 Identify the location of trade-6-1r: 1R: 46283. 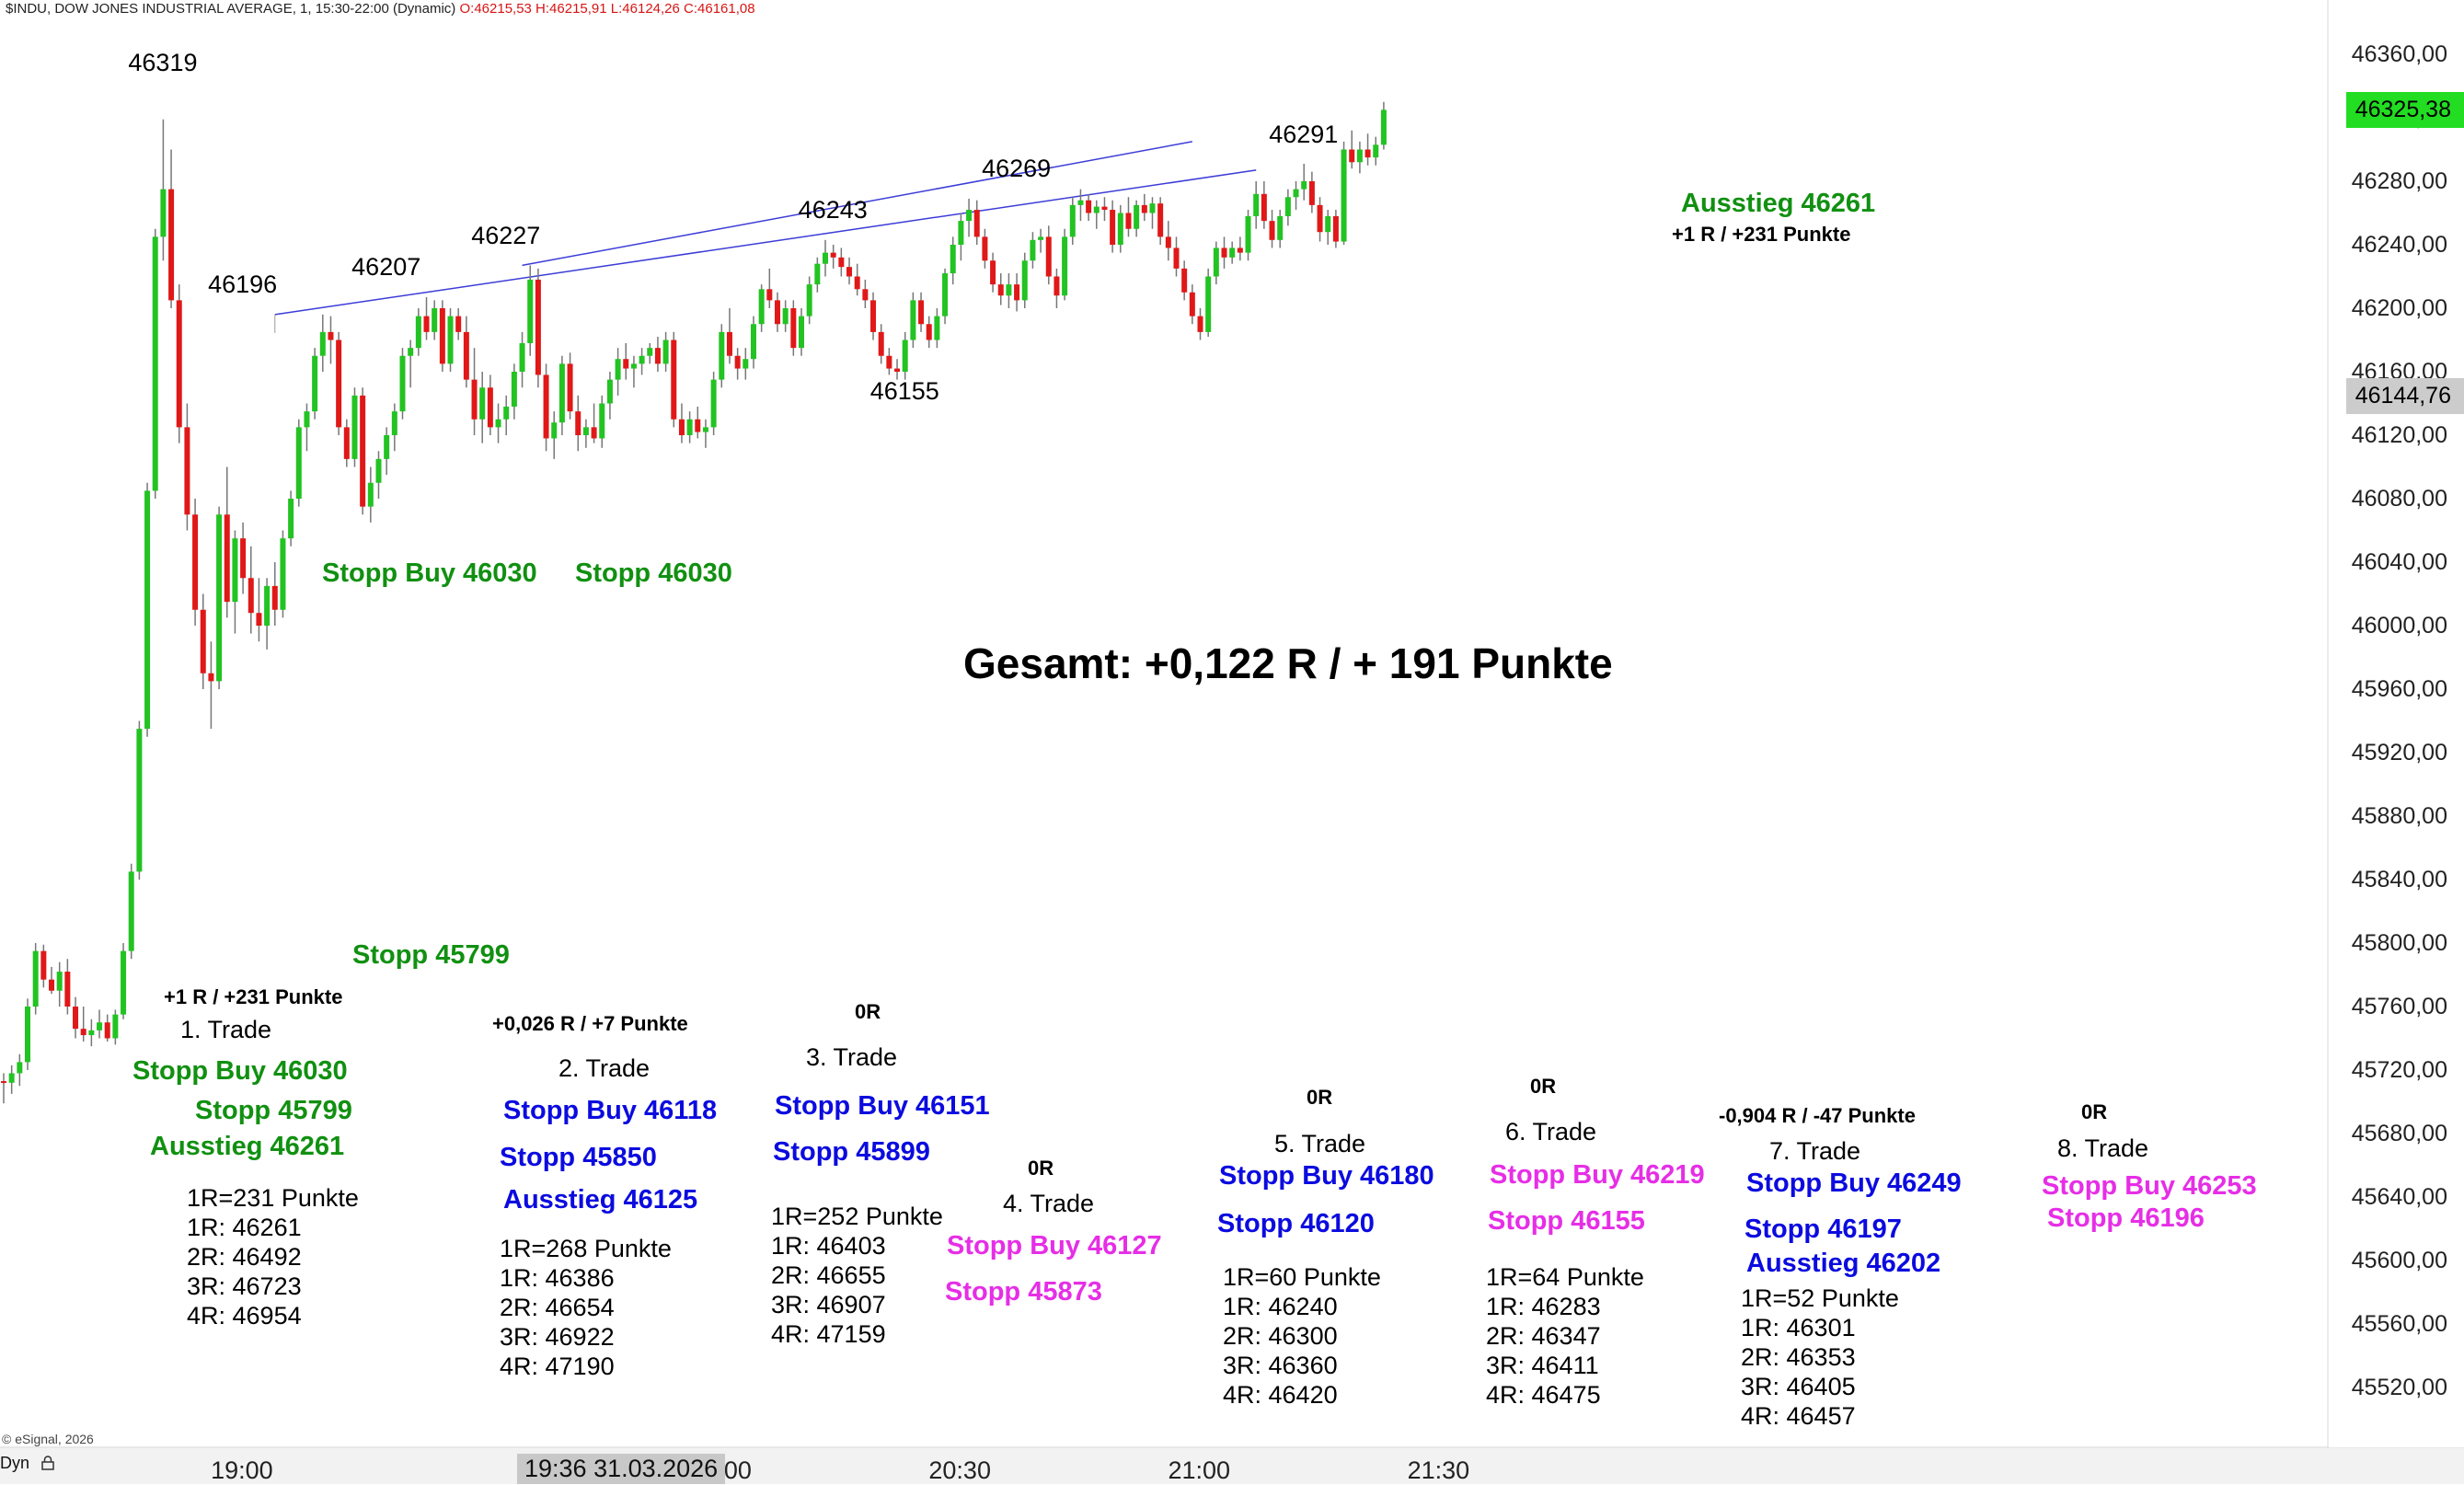
(1543, 1306).